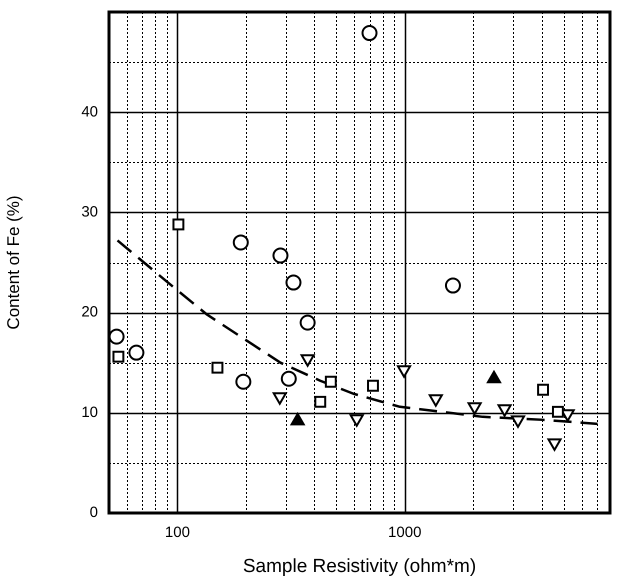 Image resolution: width=619 pixels, height=582 pixels. What do you see at coordinates (177, 533) in the screenshot?
I see `x-tick-label: 100` at bounding box center [177, 533].